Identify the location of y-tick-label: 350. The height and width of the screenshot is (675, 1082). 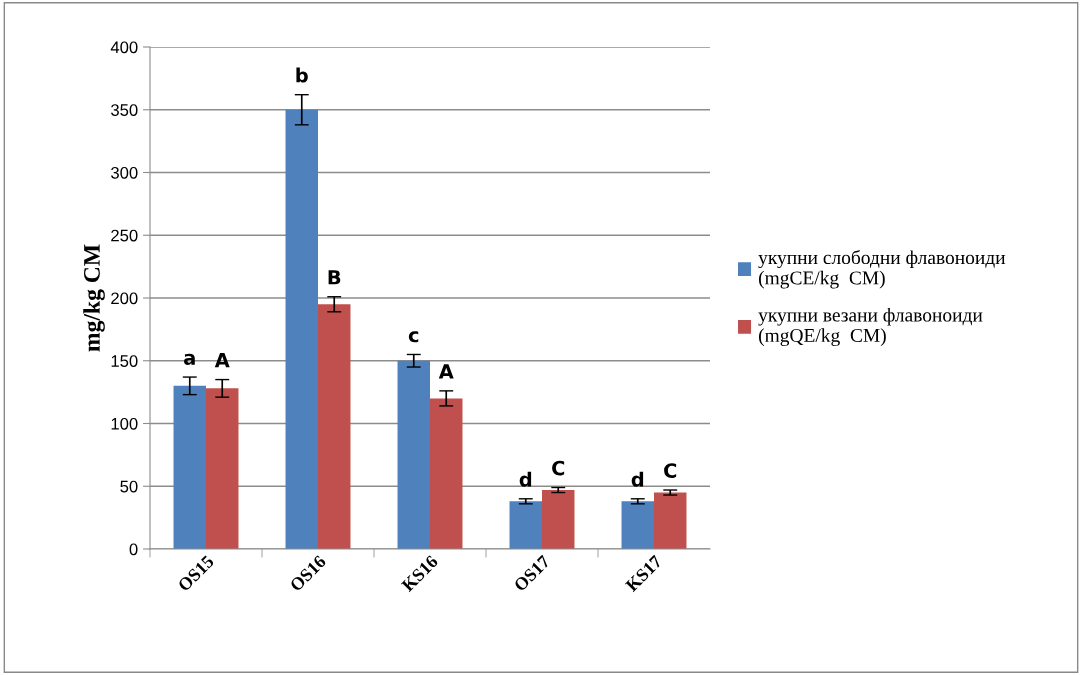
(124, 110).